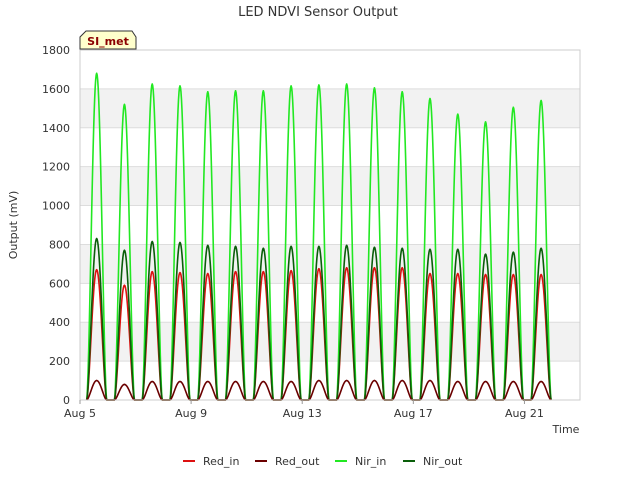  Describe the element at coordinates (524, 413) in the screenshot. I see `x-tick-label: Aug 21` at that location.